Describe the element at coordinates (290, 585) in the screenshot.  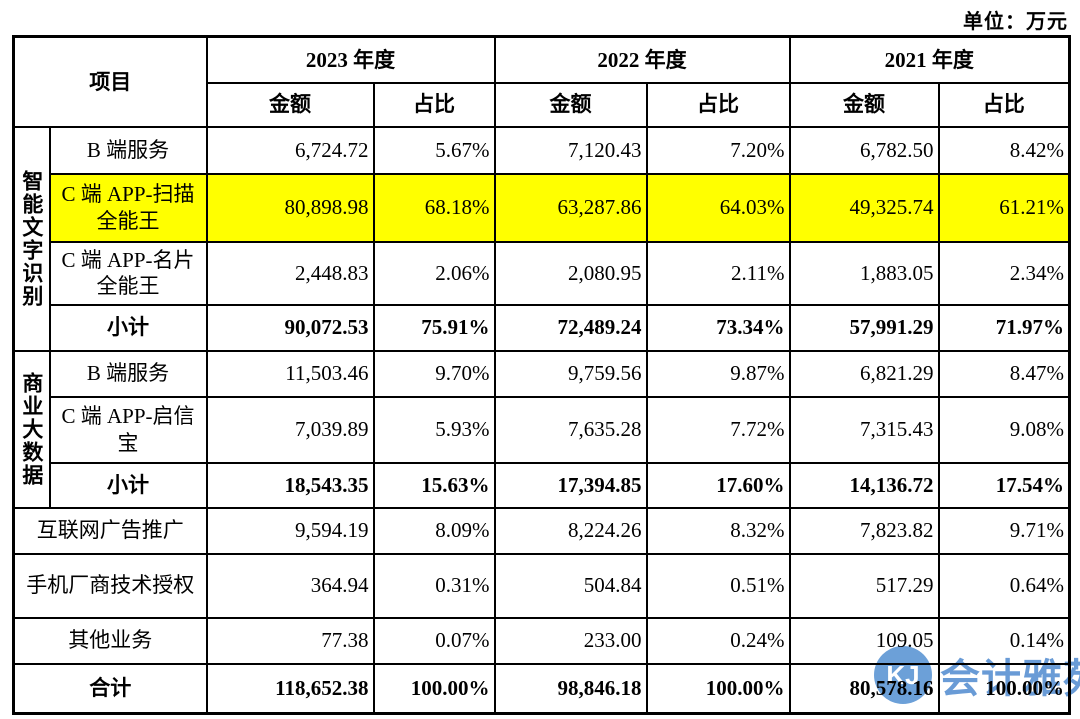
I see `table-cell: 364.94` at that location.